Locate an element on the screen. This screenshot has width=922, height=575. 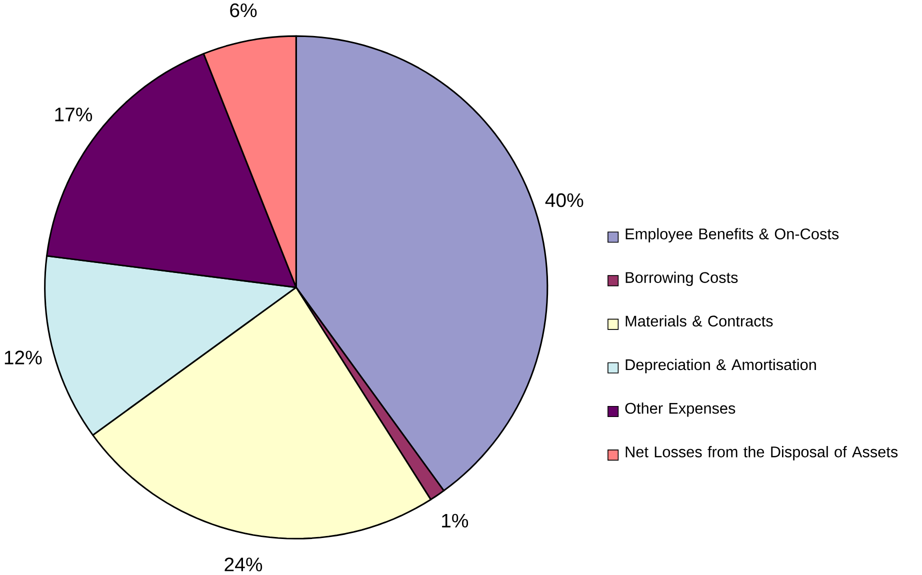
legend-label: Other Expenses is located at coordinates (680, 409).